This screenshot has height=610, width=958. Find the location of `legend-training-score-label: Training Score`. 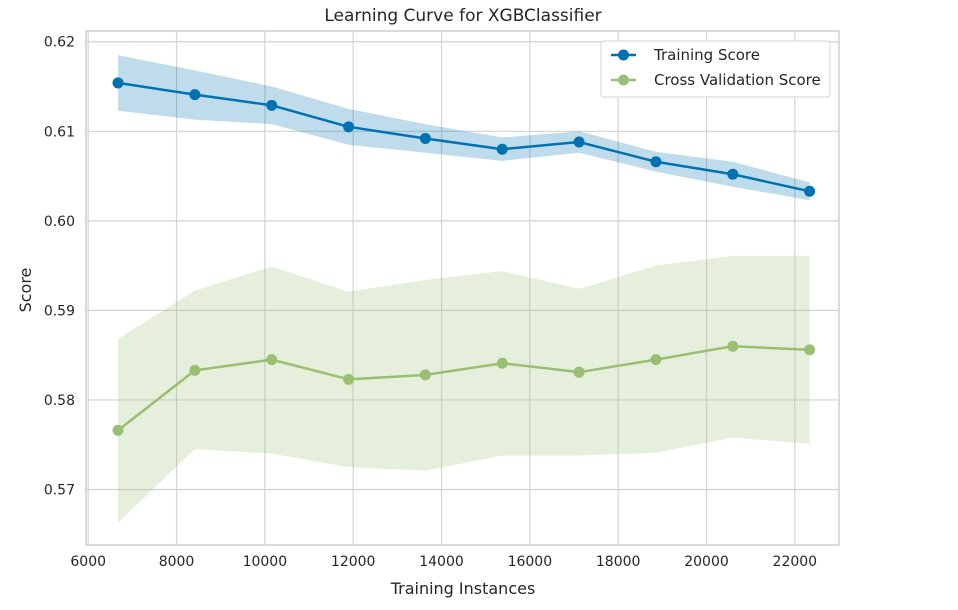

legend-training-score-label: Training Score is located at coordinates (706, 55).